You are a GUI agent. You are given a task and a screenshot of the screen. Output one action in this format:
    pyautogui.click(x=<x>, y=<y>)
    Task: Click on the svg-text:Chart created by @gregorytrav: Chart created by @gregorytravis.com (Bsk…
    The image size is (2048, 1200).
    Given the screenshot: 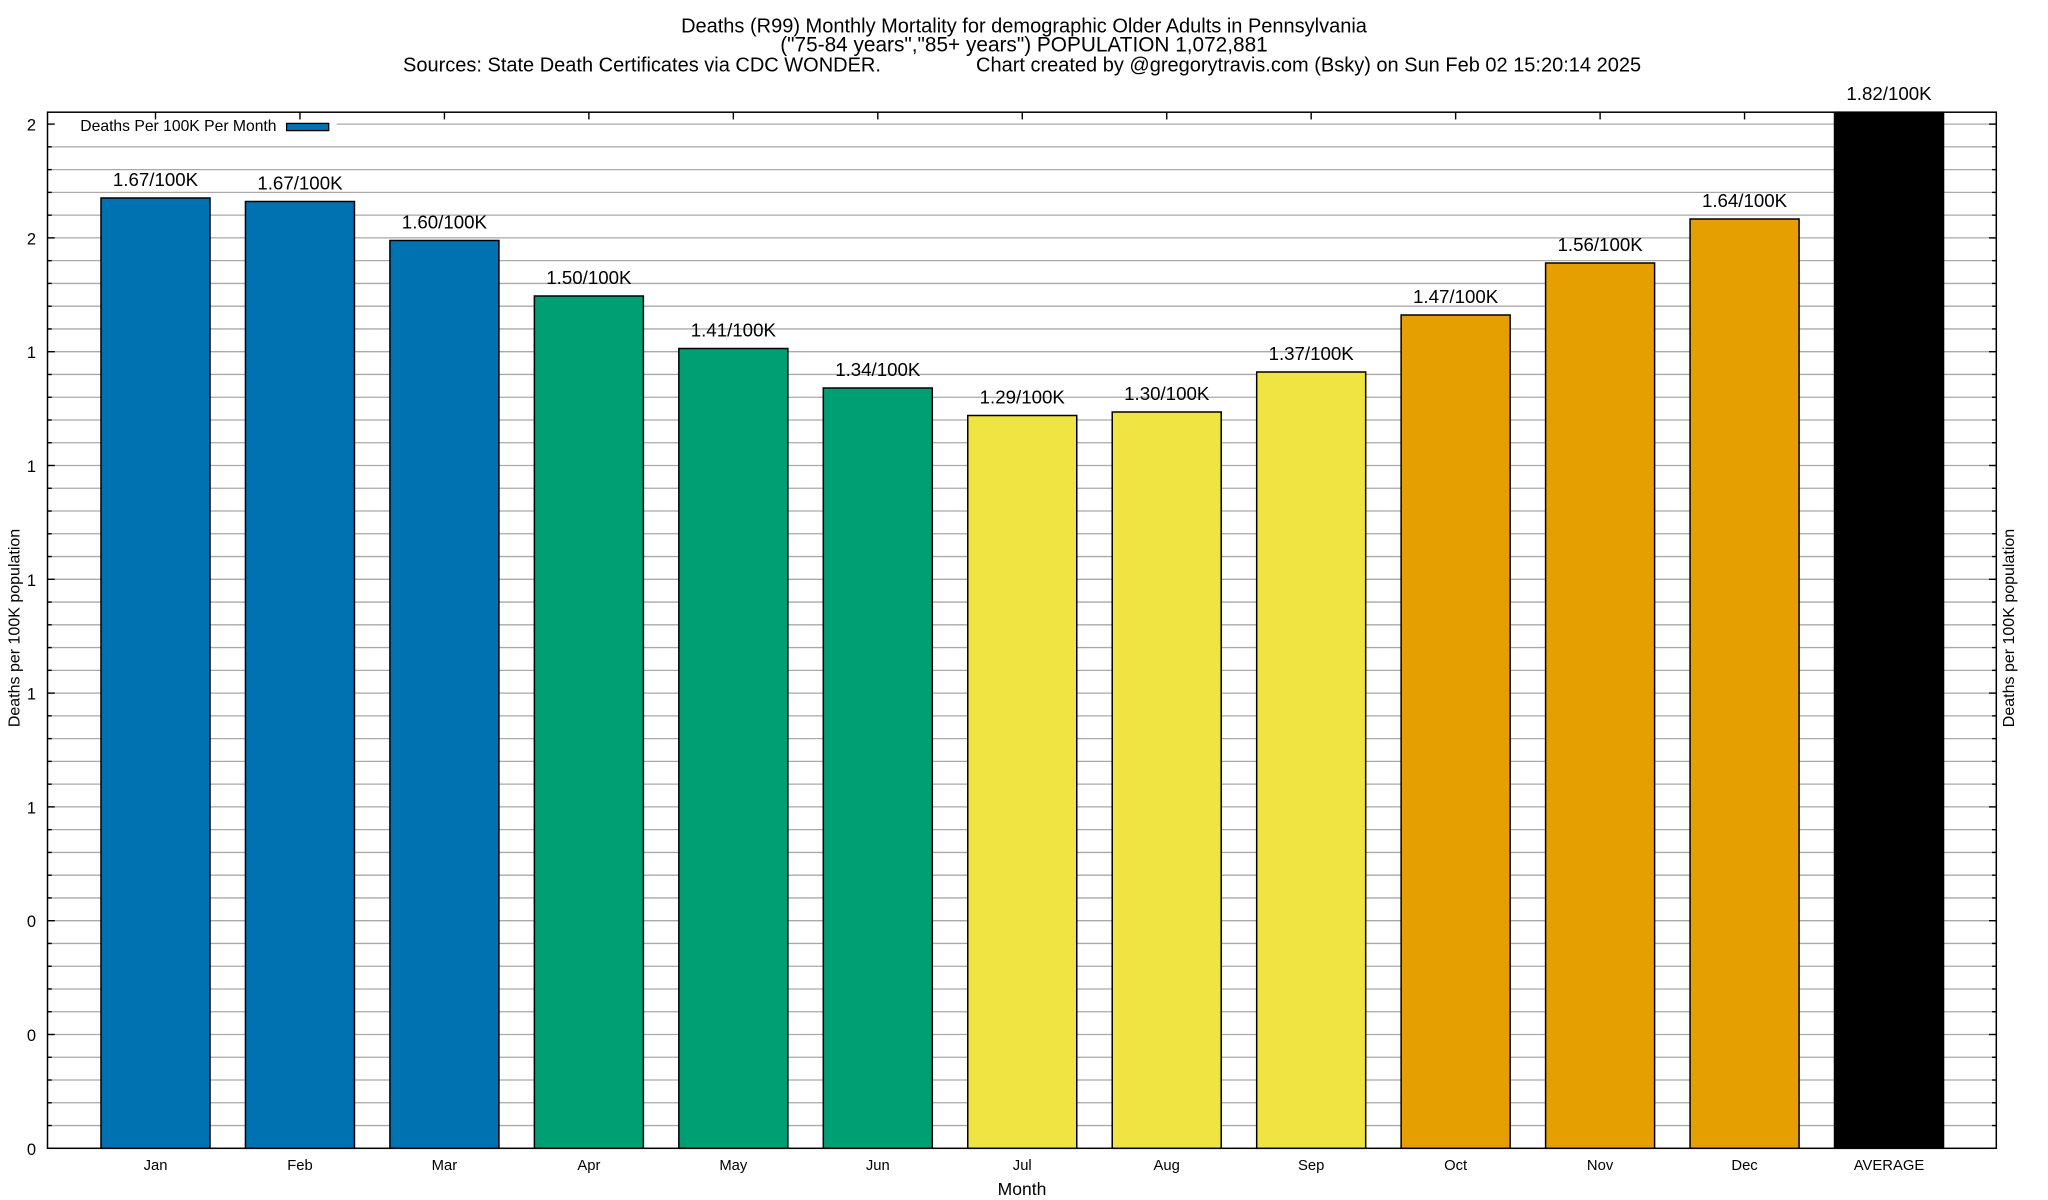 What is the action you would take?
    pyautogui.click(x=1308, y=65)
    